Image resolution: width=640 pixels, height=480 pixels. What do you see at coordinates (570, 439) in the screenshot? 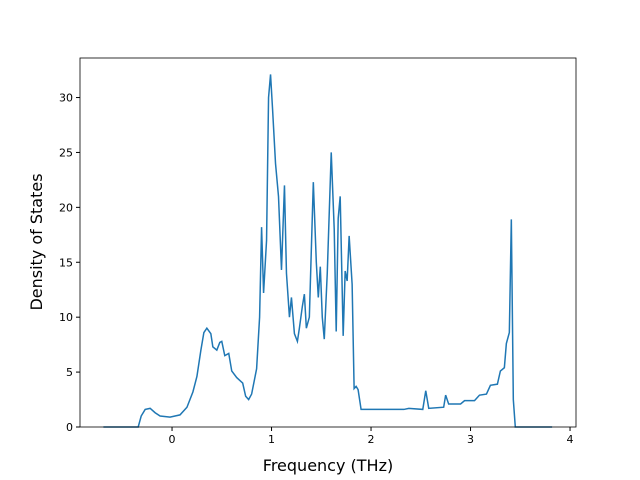
I see `x-tick-label: 4` at bounding box center [570, 439].